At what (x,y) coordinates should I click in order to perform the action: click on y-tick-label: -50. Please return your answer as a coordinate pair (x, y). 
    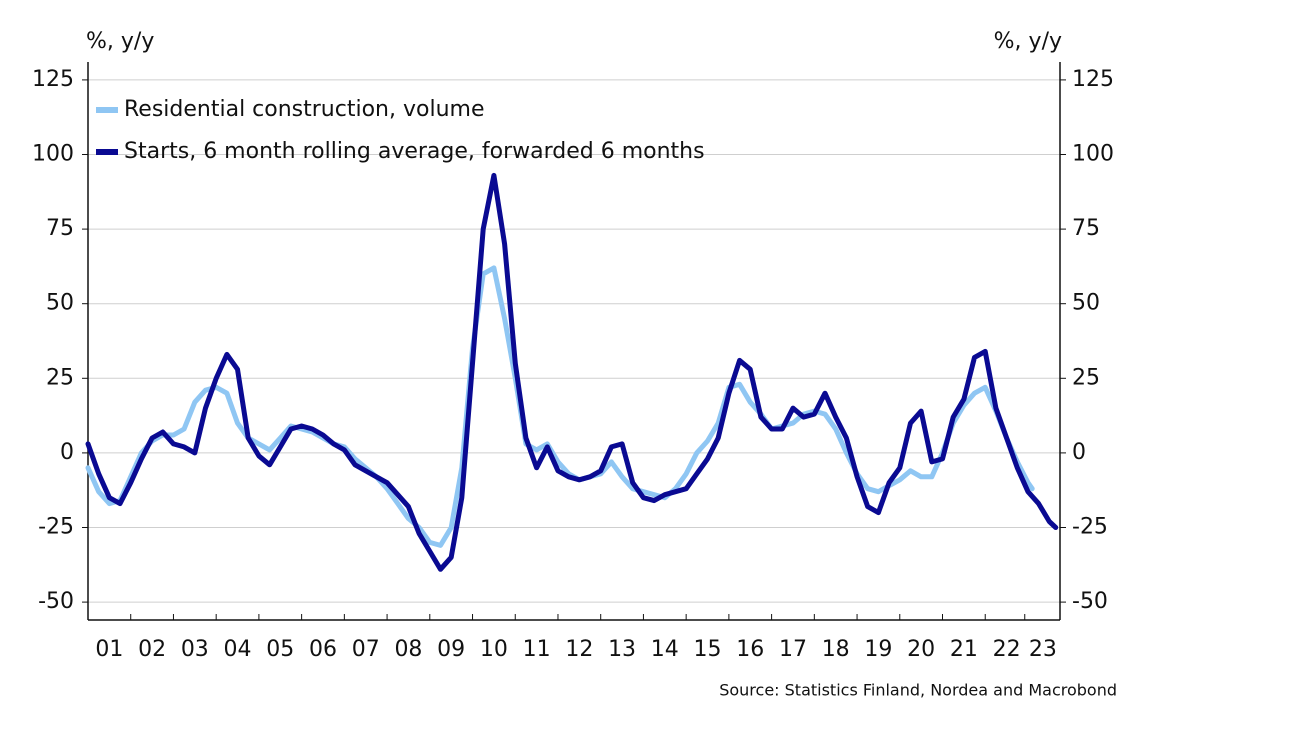
    Looking at the image, I should click on (56, 601).